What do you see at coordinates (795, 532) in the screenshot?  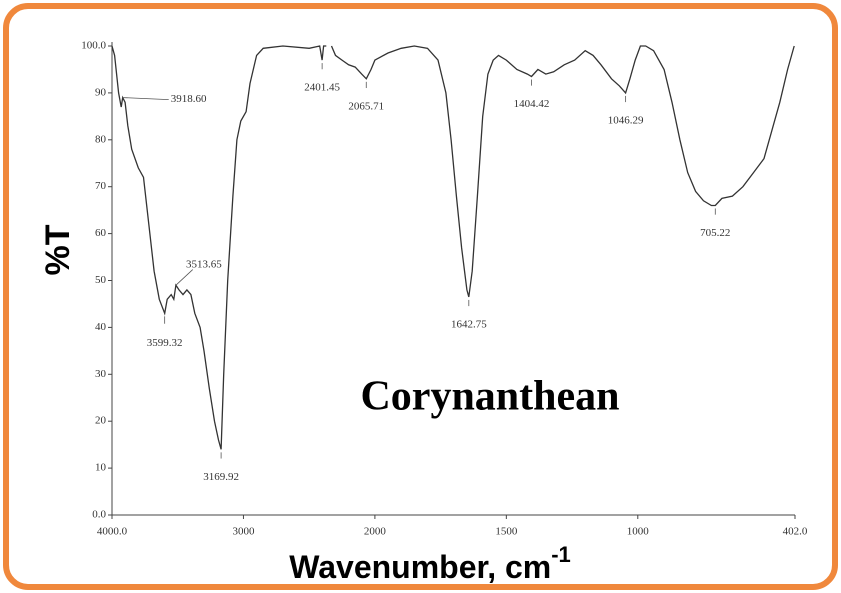 I see `x-tick-label: 402.0` at bounding box center [795, 532].